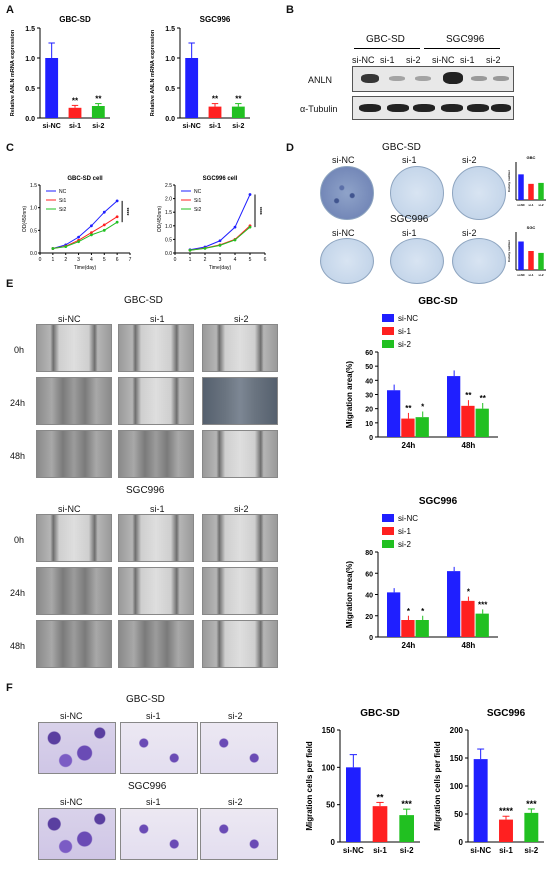 This screenshot has width=550, height=872. I want to click on wound-row-24h-1: 24h, so click(18, 403).